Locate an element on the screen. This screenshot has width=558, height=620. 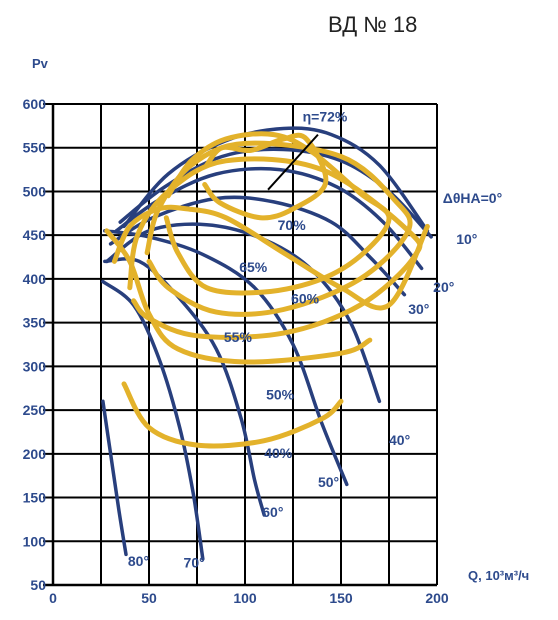
curve-label: 10° is located at coordinates (466, 239).